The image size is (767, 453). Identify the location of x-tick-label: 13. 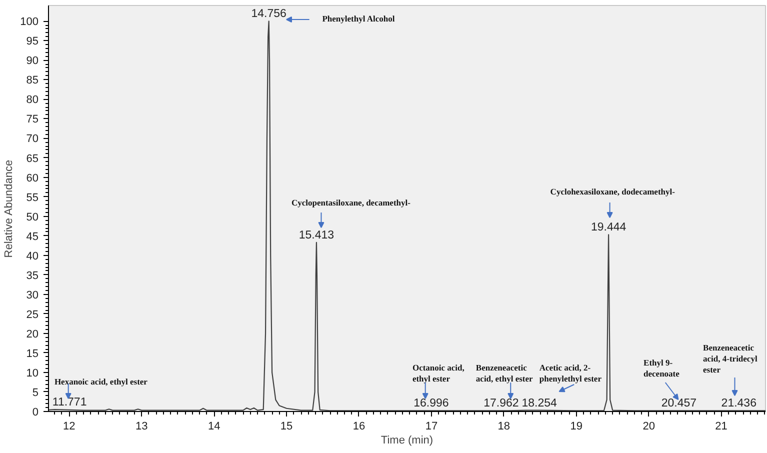
(141, 426).